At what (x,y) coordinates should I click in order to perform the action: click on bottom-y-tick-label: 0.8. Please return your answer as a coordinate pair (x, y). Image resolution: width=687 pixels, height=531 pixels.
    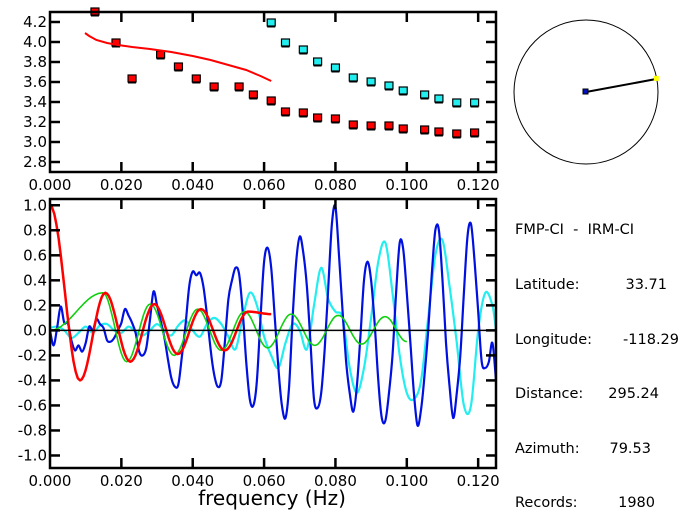
    Looking at the image, I should click on (35, 230).